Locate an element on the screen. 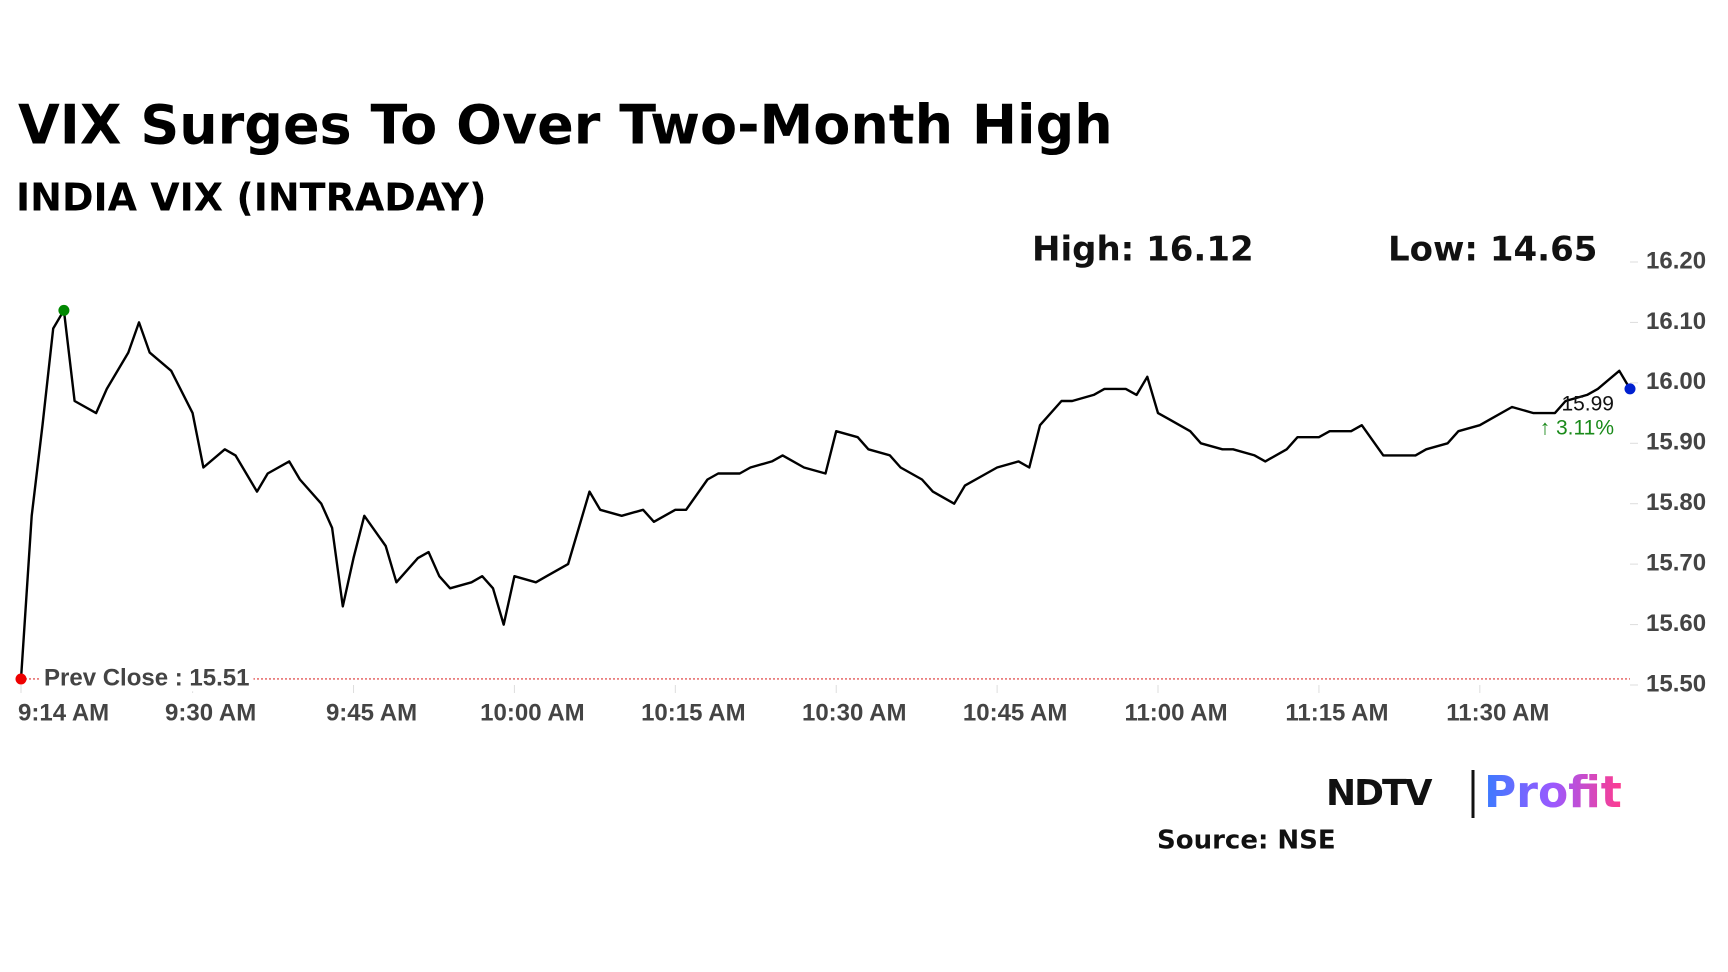 The height and width of the screenshot is (972, 1728). x-tick-label: 11:15 AM is located at coordinates (1336, 712).